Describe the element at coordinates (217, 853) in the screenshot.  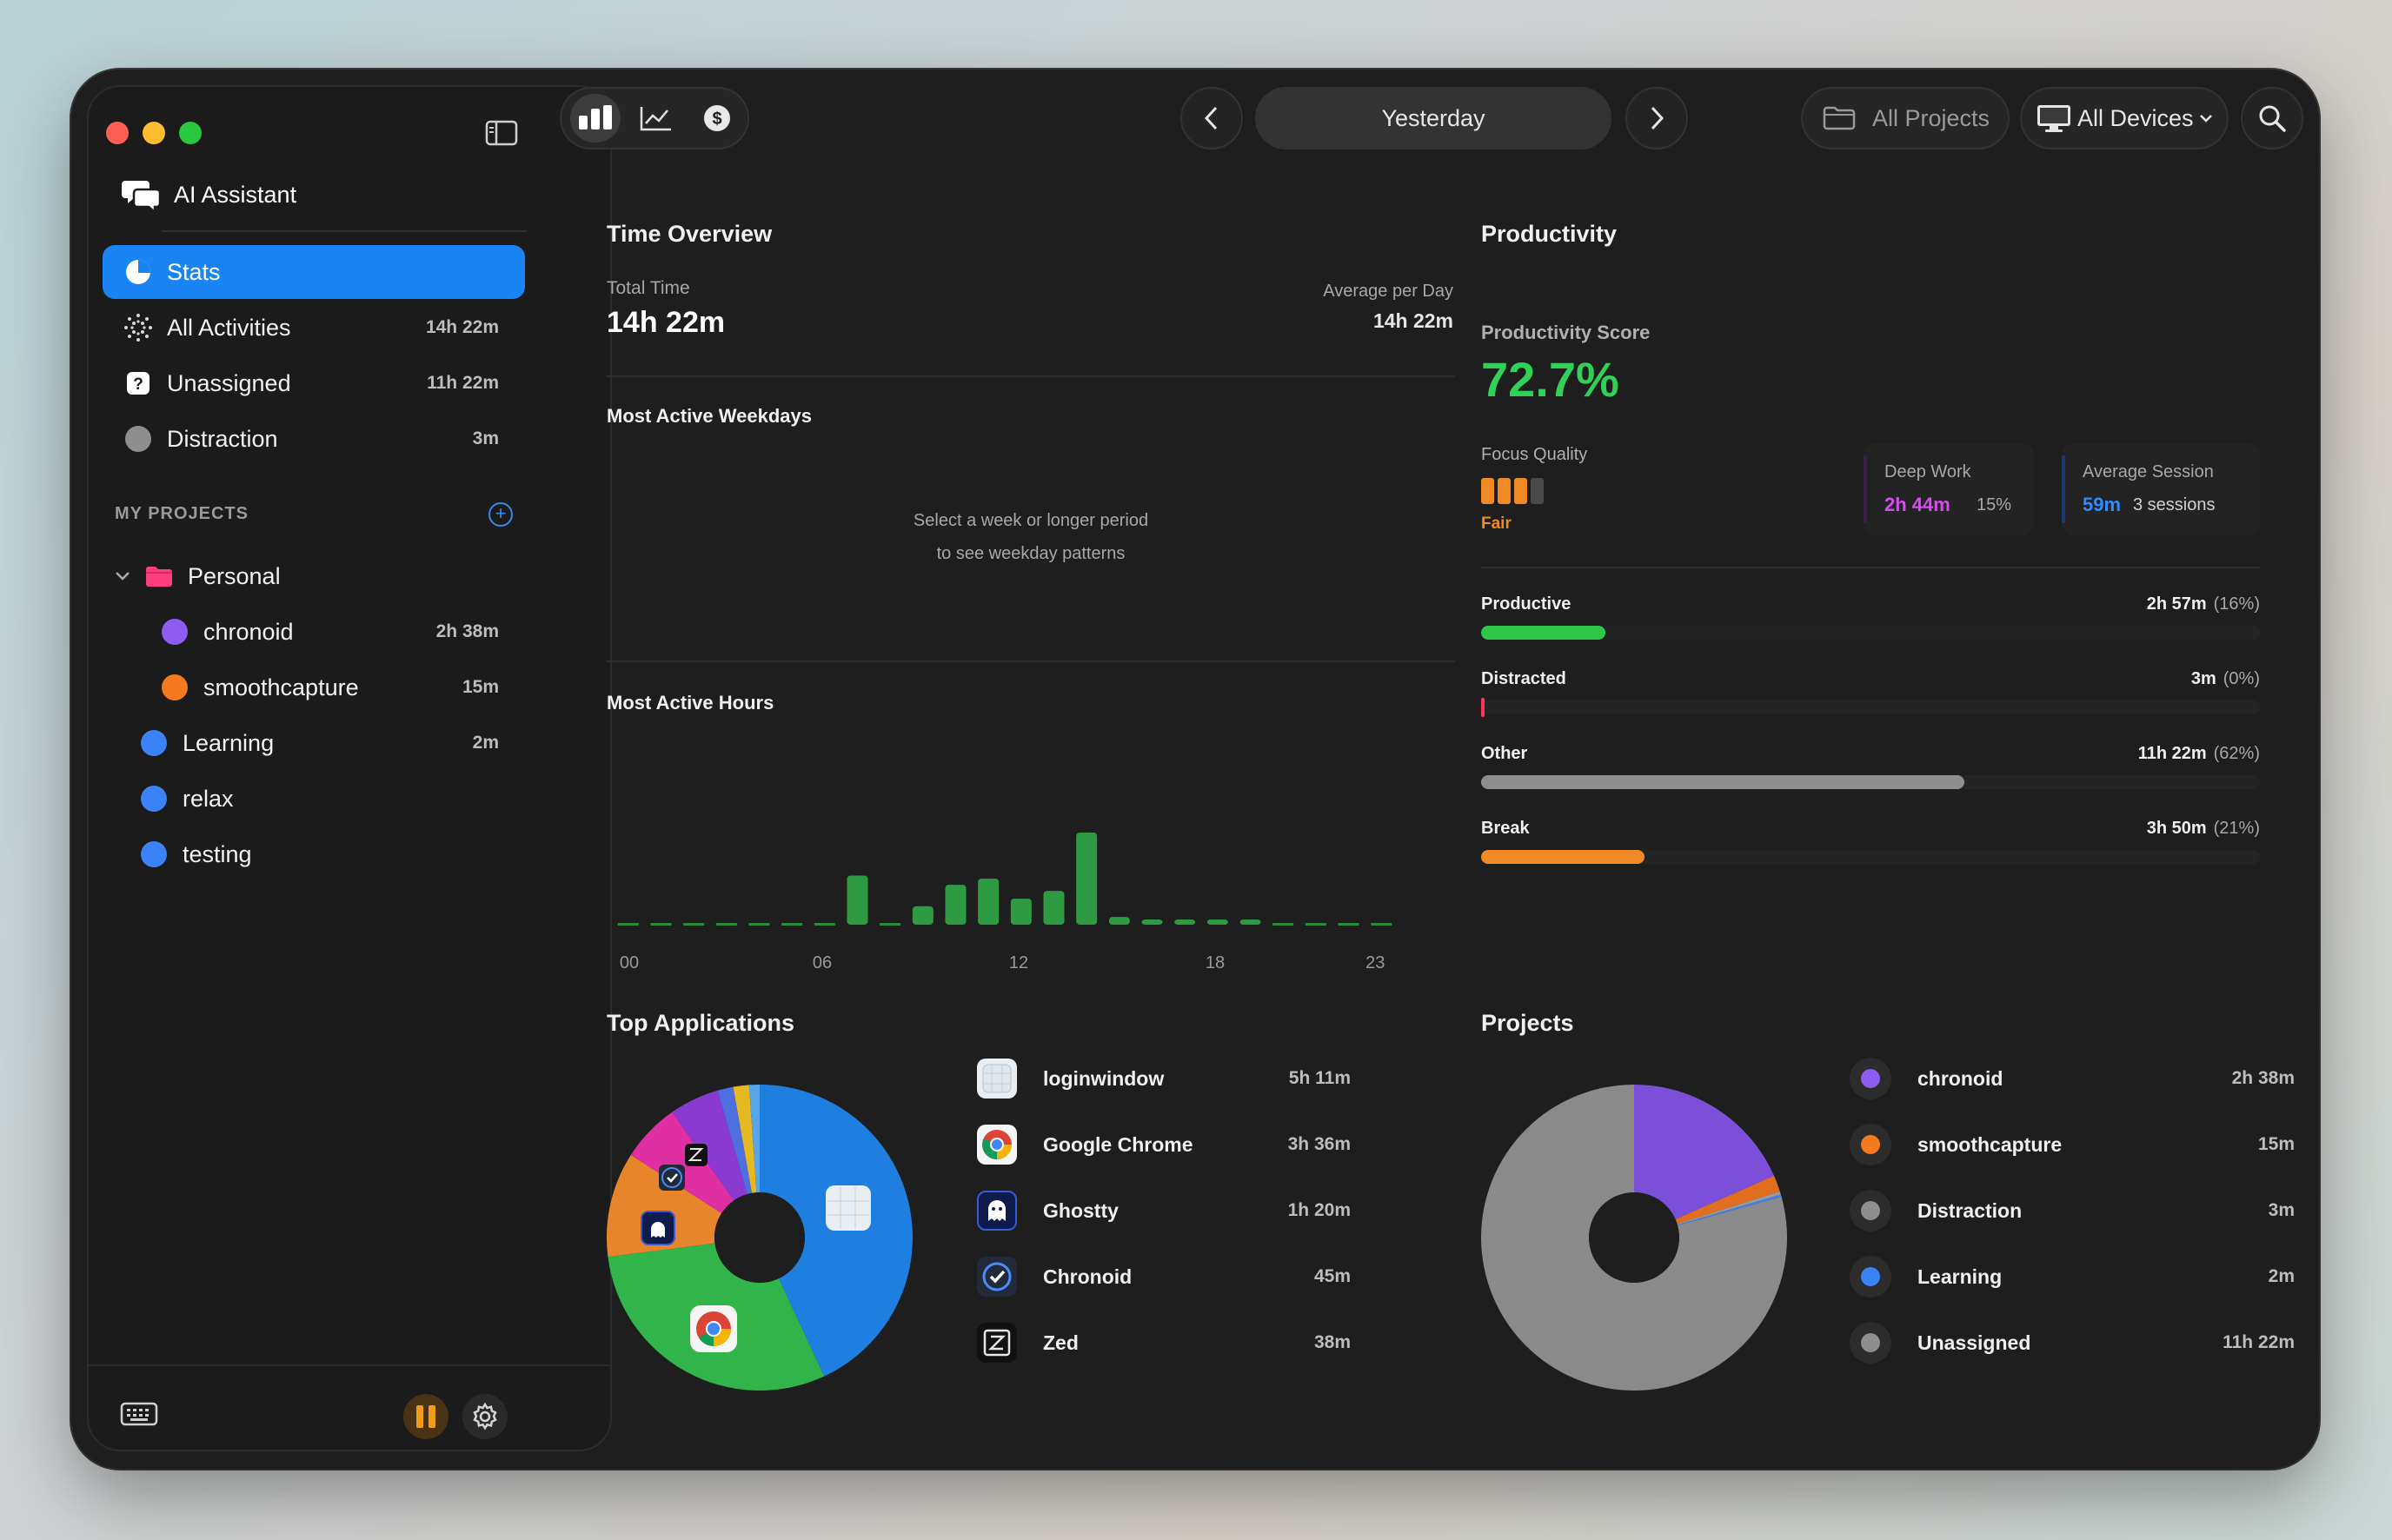
I see `sidebar-item-label: testing` at that location.